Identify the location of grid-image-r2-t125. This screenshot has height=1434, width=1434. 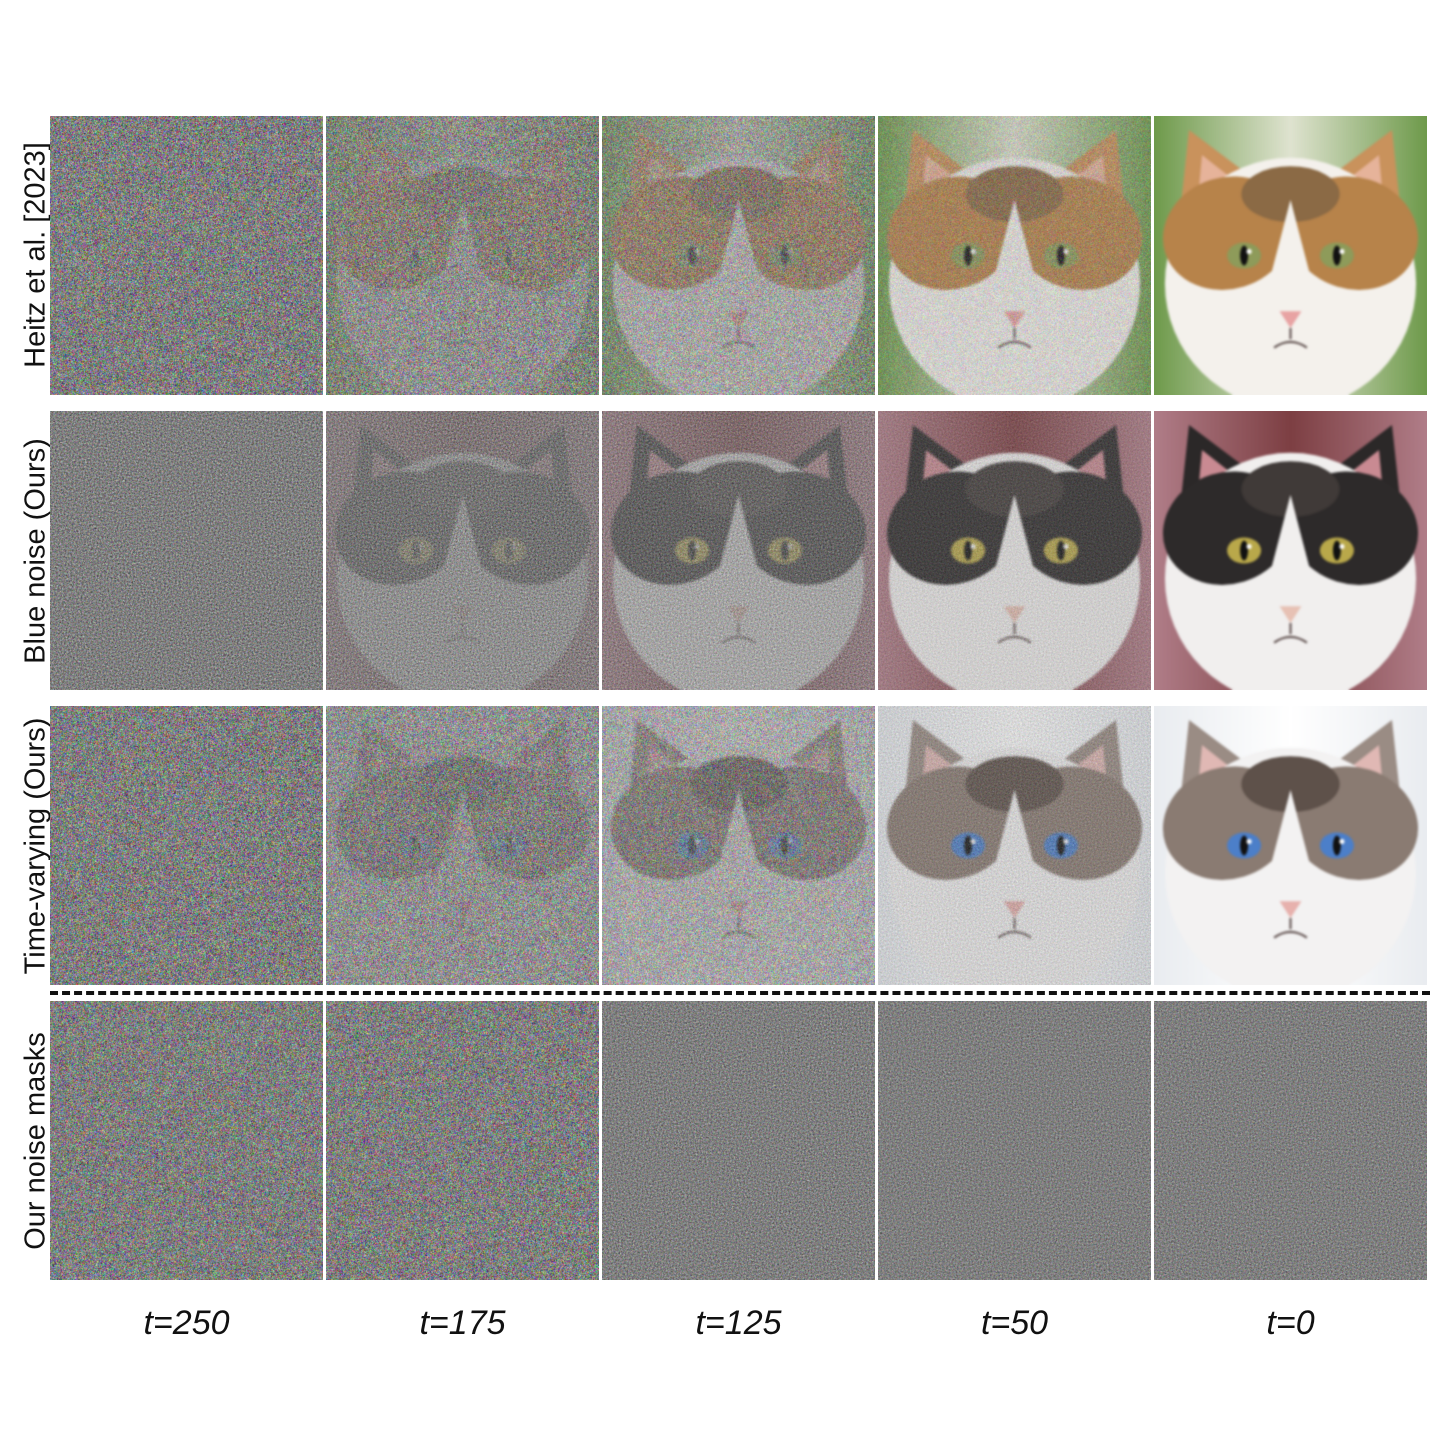
(738, 550).